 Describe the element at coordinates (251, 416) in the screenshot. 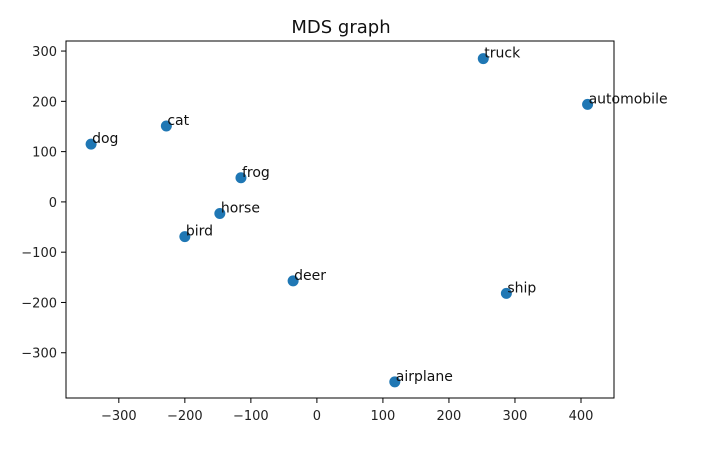

I see `x-tick-label: −100` at that location.